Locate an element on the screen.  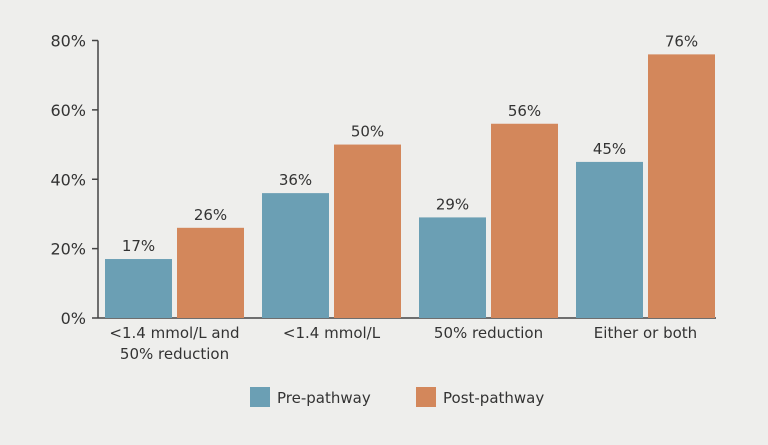
data-label: 76% is located at coordinates (681, 41).